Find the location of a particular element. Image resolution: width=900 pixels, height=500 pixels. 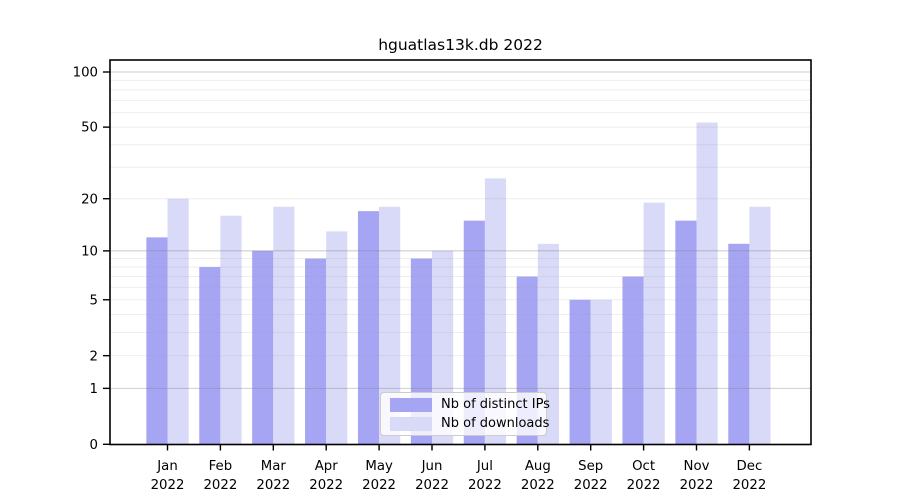

bar-ips-apr is located at coordinates (316, 351).